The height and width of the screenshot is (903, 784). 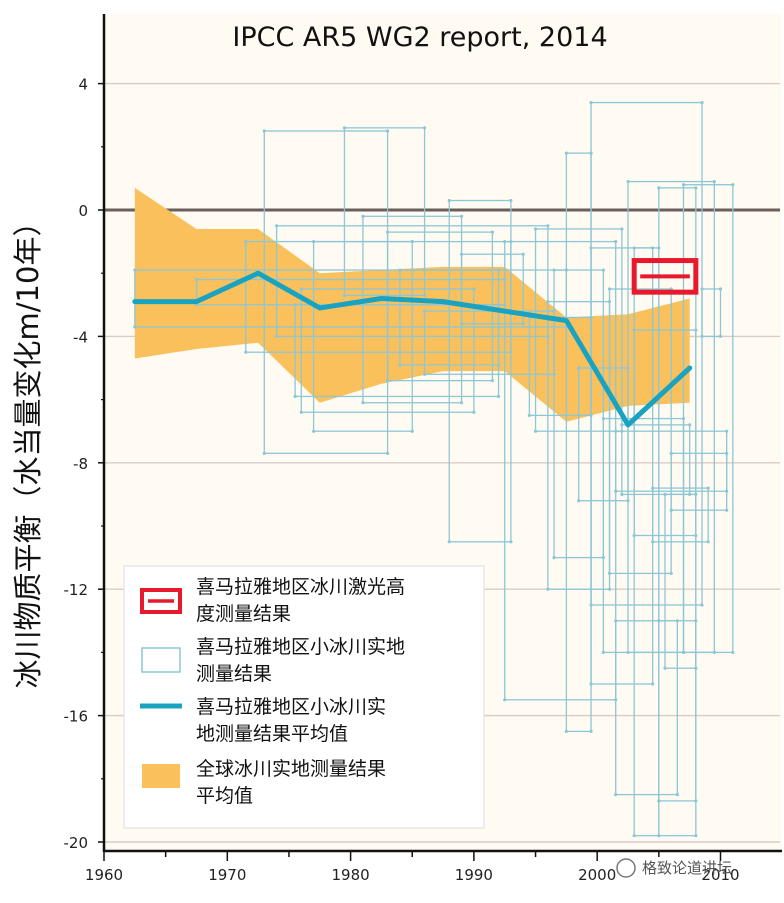 What do you see at coordinates (351, 875) in the screenshot?
I see `x-tick-label-2: 1980` at bounding box center [351, 875].